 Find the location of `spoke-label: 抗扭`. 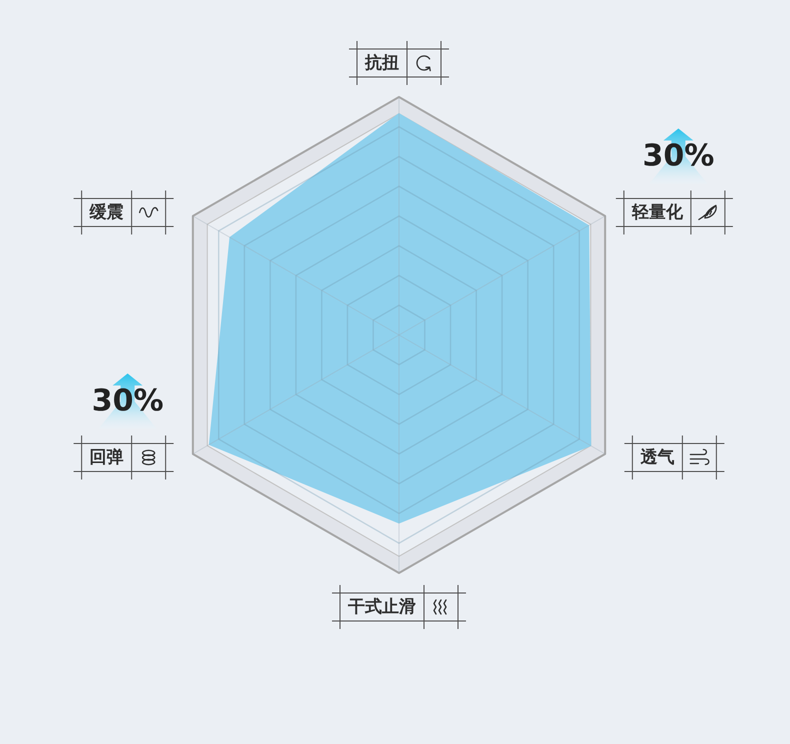

spoke-label: 抗扭 is located at coordinates (381, 63).